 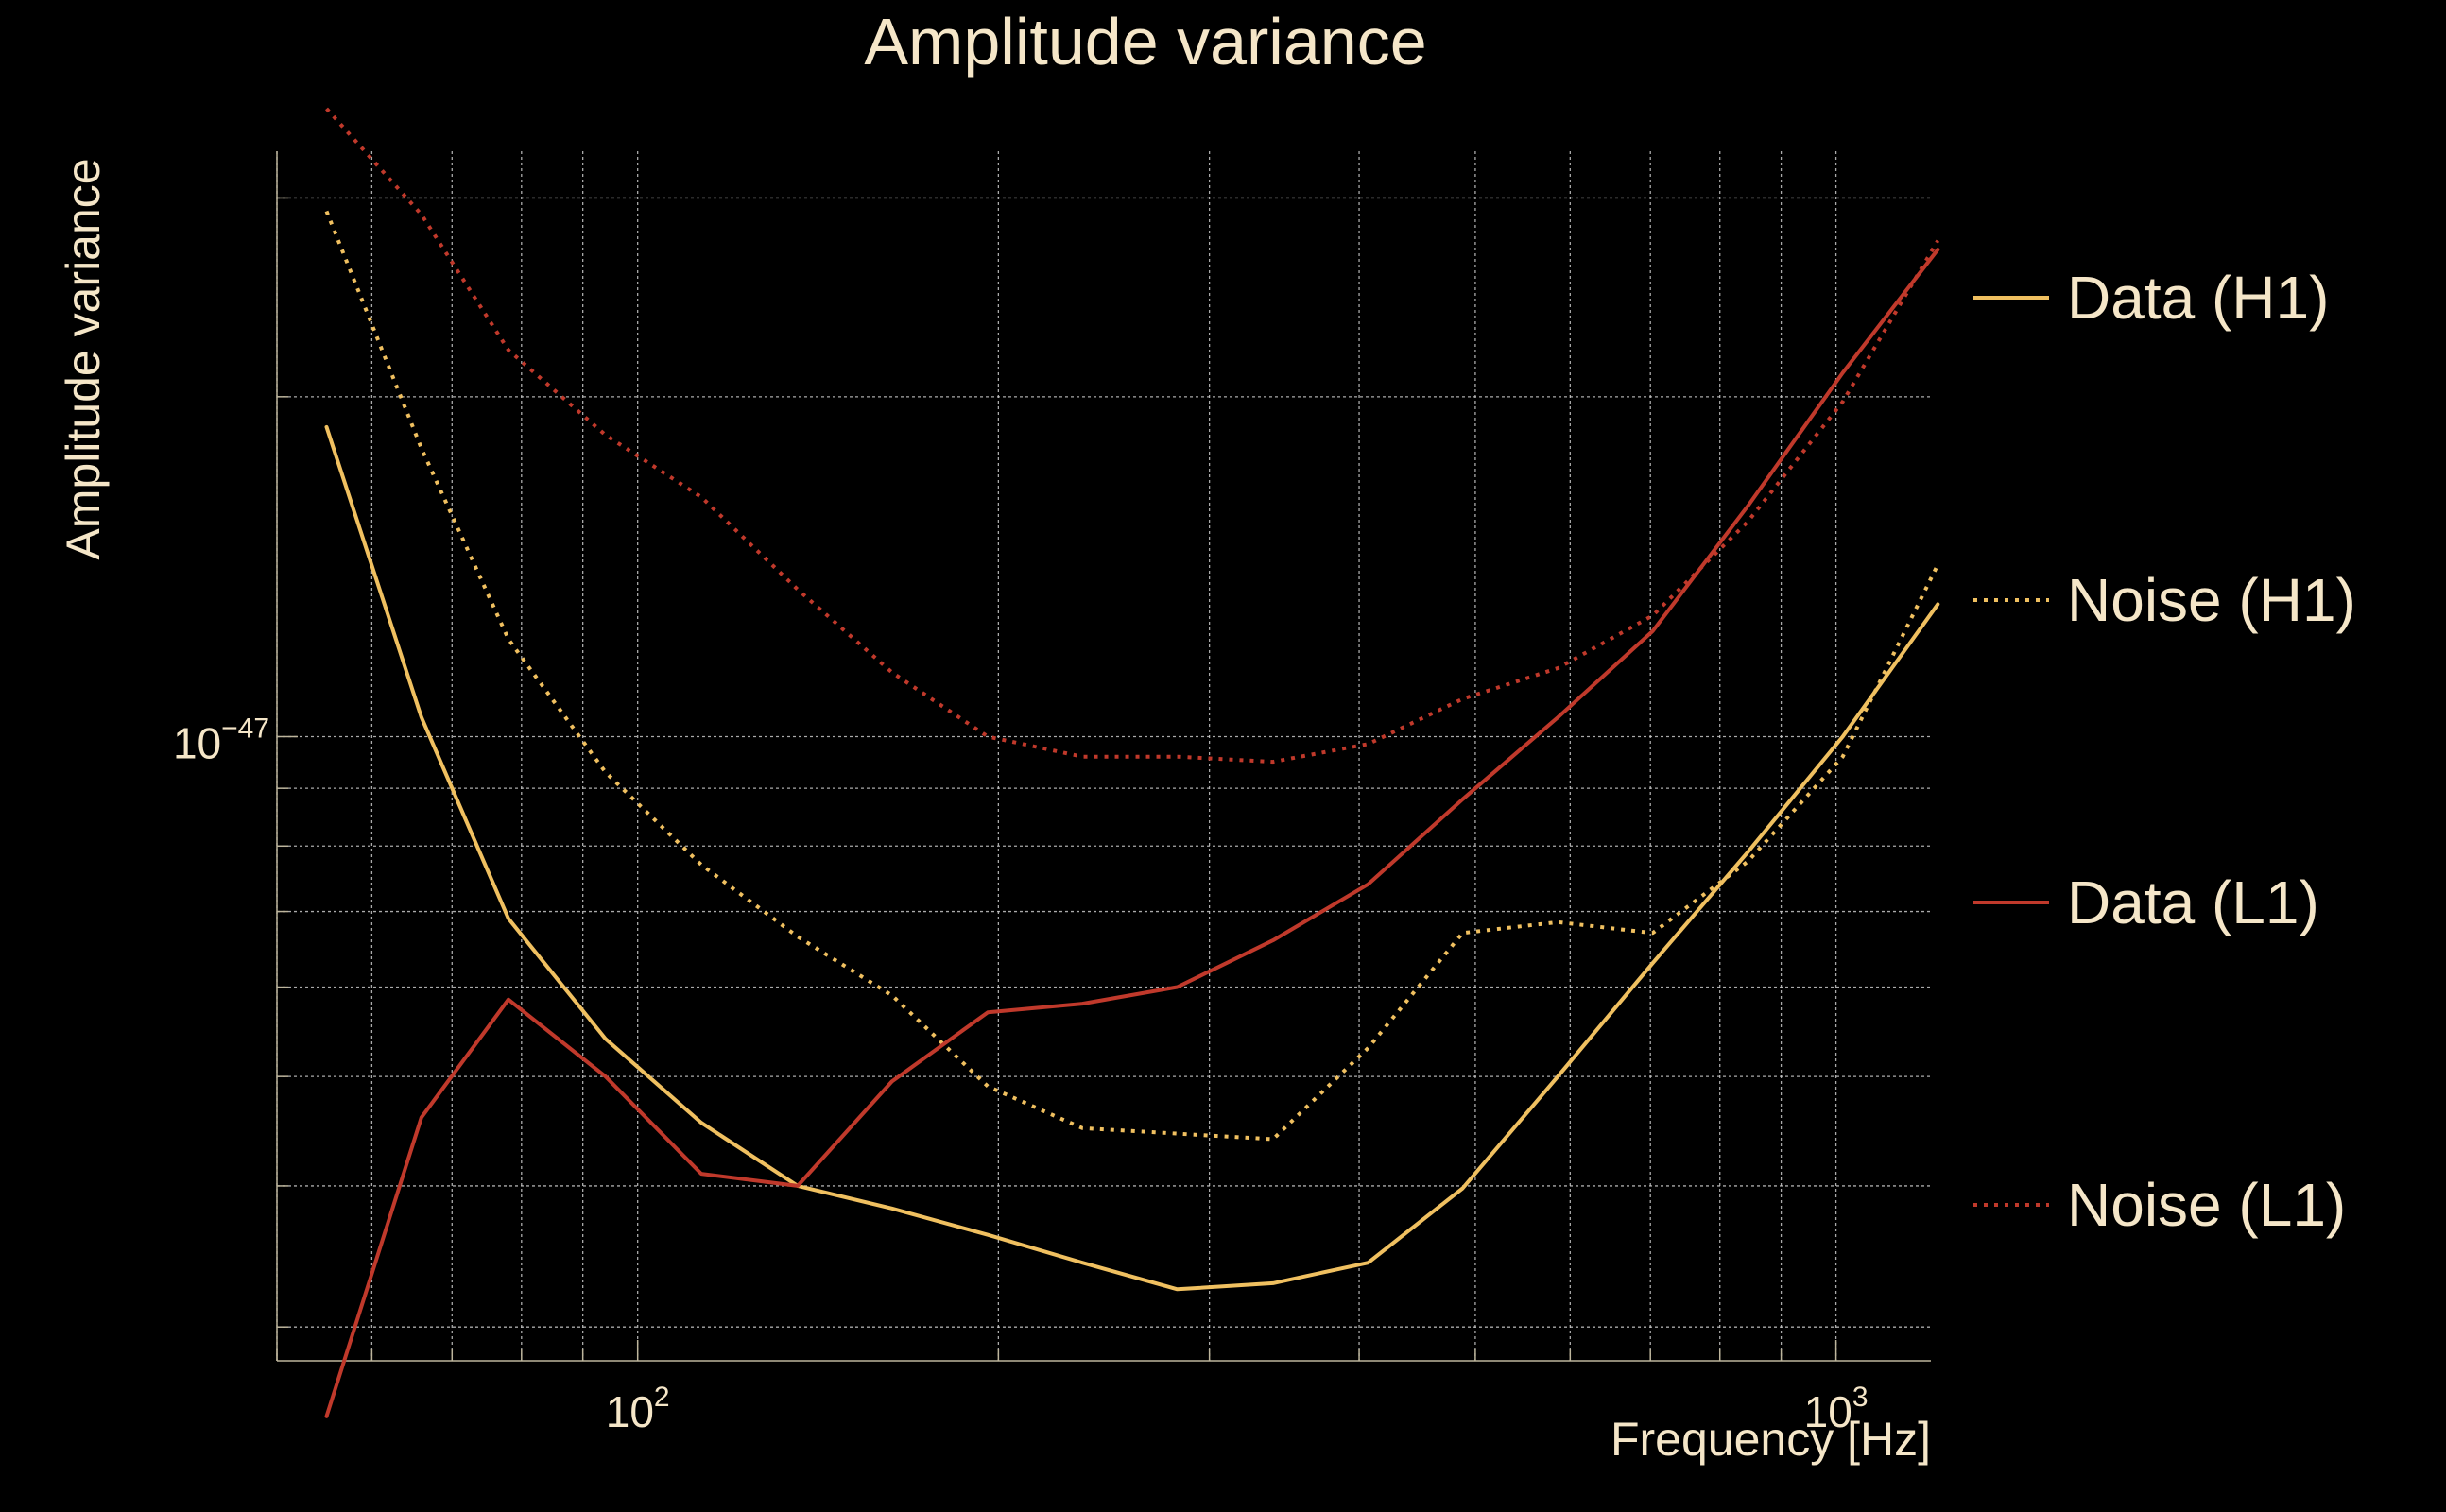 I want to click on y-tick-label: 10−47, so click(x=221, y=740).